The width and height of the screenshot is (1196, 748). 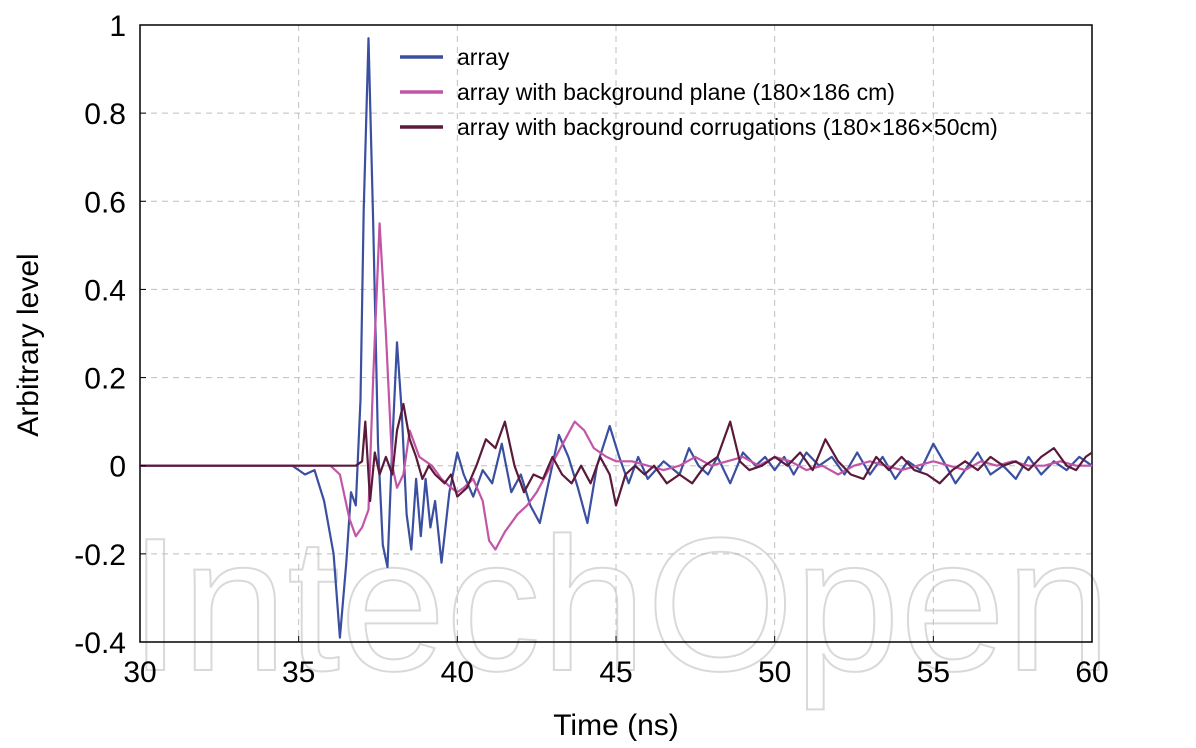 I want to click on x-axis-ticks: 30 35 40 45 50 55 60, so click(x=616, y=662).